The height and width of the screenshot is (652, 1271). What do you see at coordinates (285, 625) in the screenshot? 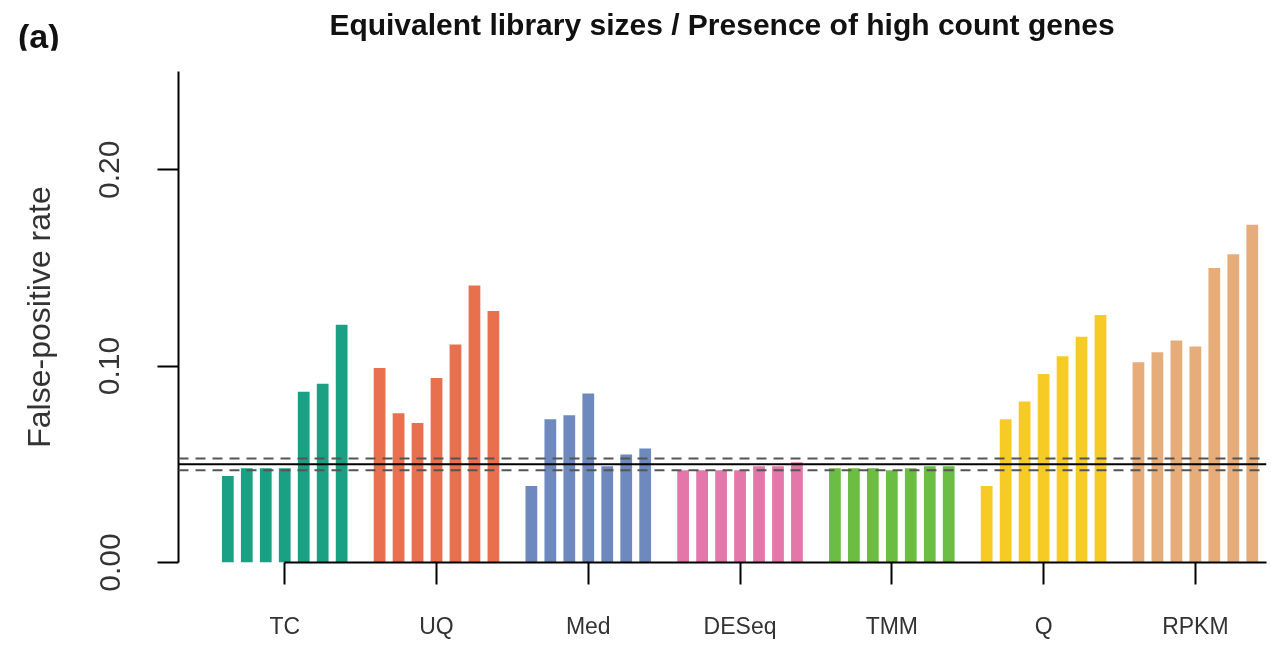
I see `x-tick-label: TC` at bounding box center [285, 625].